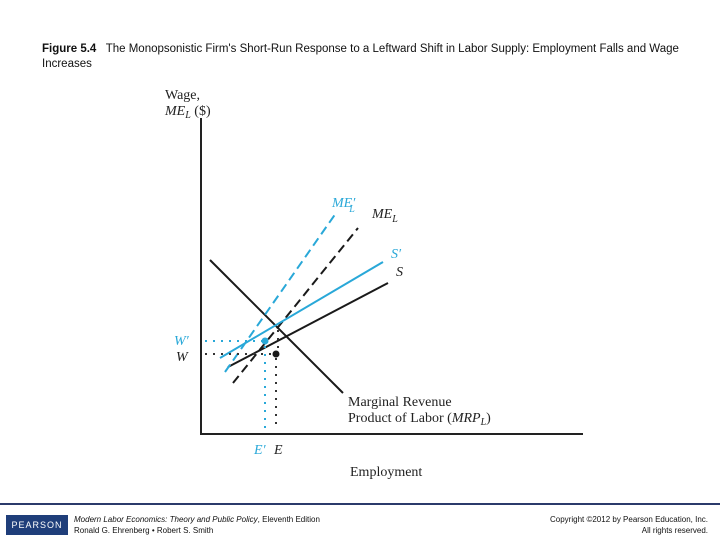 This screenshot has width=720, height=542. What do you see at coordinates (278, 450) in the screenshot?
I see `e-label: E` at bounding box center [278, 450].